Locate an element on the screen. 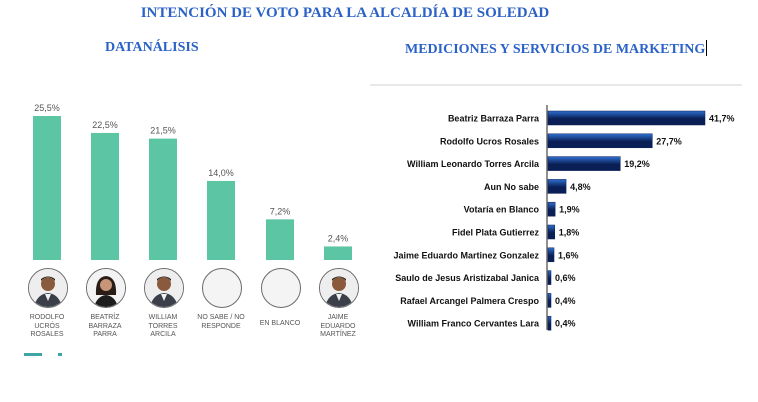  right-category-label: Rodolfo Ucros Rosales is located at coordinates (489, 141).